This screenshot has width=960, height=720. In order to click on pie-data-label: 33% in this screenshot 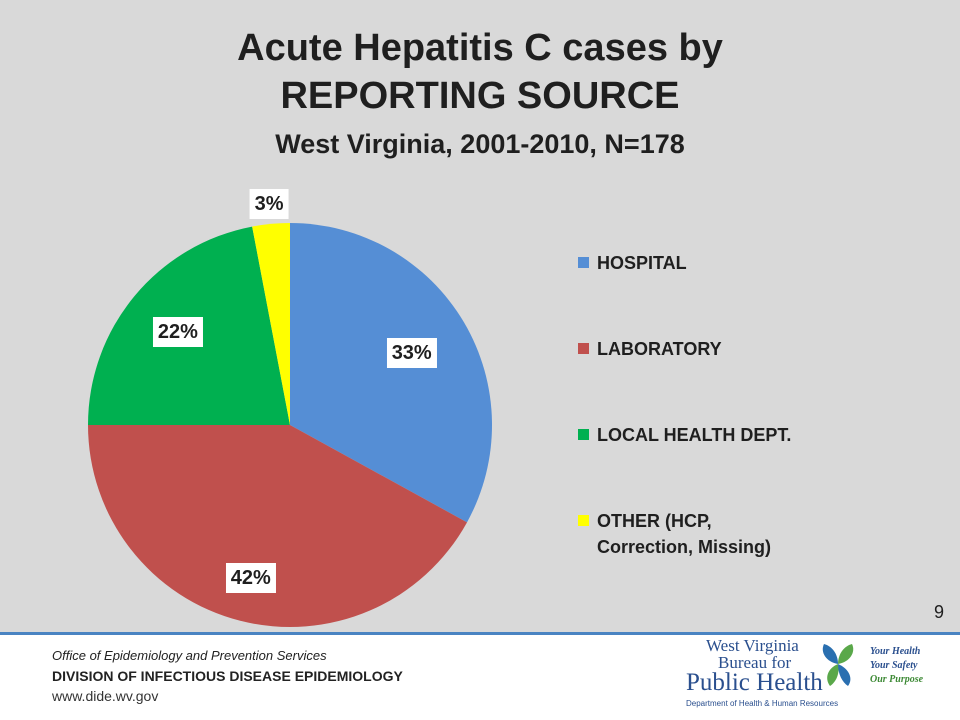, I will do `click(411, 353)`.